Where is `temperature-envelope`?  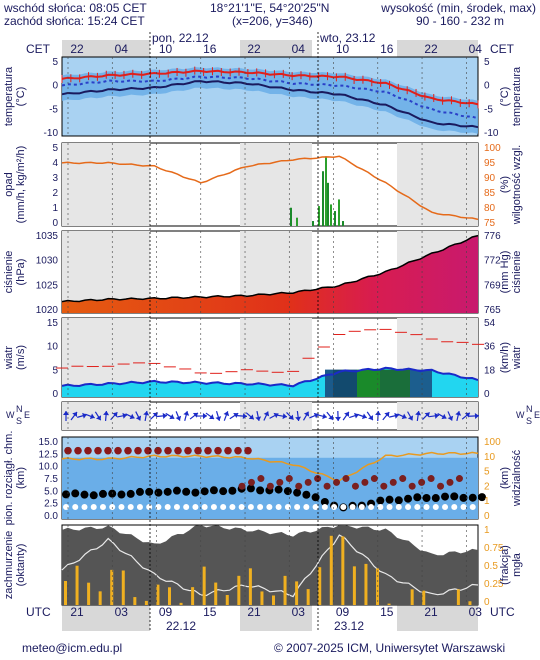
temperature-envelope is located at coordinates (270, 100).